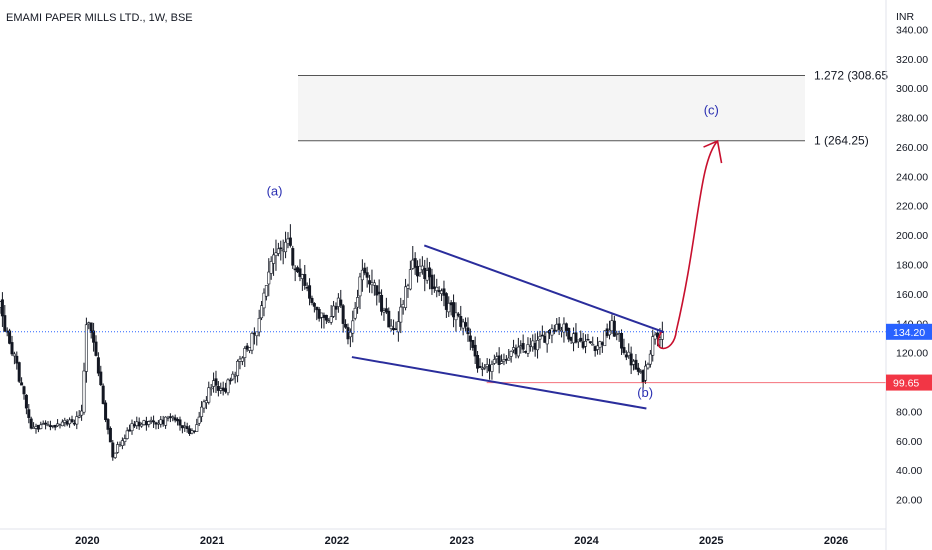  What do you see at coordinates (711, 541) in the screenshot?
I see `x-tick-label: 2025` at bounding box center [711, 541].